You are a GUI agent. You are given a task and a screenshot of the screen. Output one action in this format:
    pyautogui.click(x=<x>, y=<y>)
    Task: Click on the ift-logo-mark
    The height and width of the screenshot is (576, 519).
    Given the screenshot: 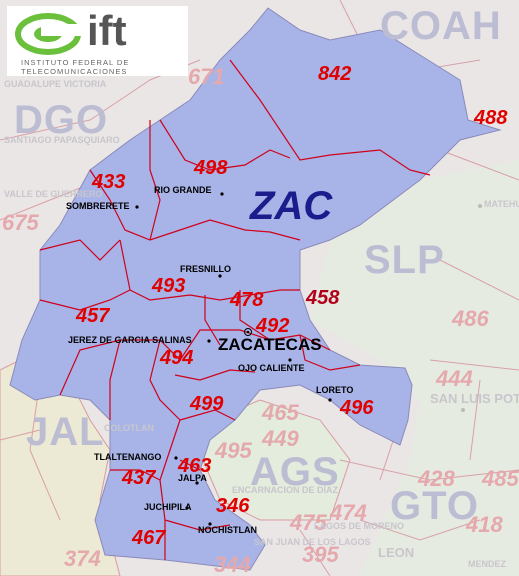 What is the action you would take?
    pyautogui.click(x=48, y=34)
    